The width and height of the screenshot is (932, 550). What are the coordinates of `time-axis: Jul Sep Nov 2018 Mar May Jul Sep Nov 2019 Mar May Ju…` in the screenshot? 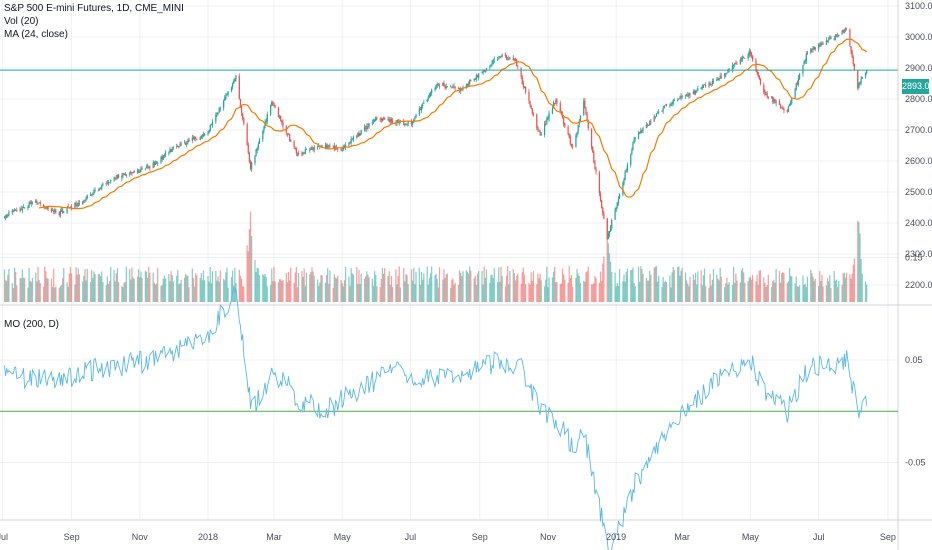 It's located at (448, 537).